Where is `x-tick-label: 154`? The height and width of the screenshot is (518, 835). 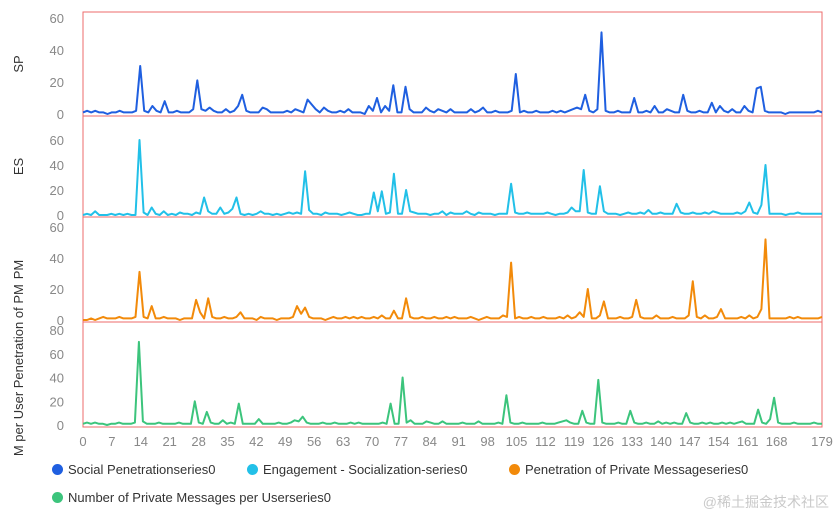 x-tick-label: 154 is located at coordinates (719, 441).